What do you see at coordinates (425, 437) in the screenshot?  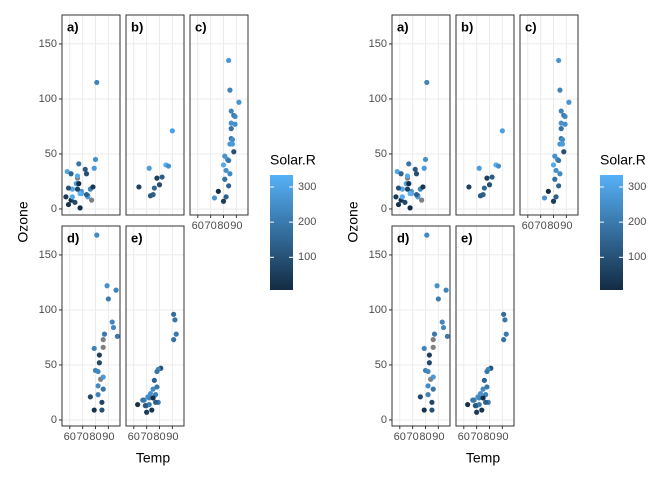 I see `x-tick-label: 80` at bounding box center [425, 437].